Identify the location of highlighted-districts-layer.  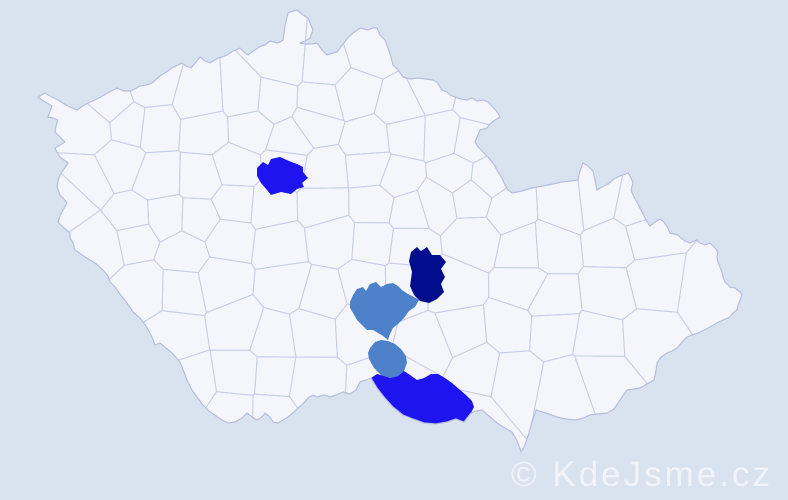
(365, 290).